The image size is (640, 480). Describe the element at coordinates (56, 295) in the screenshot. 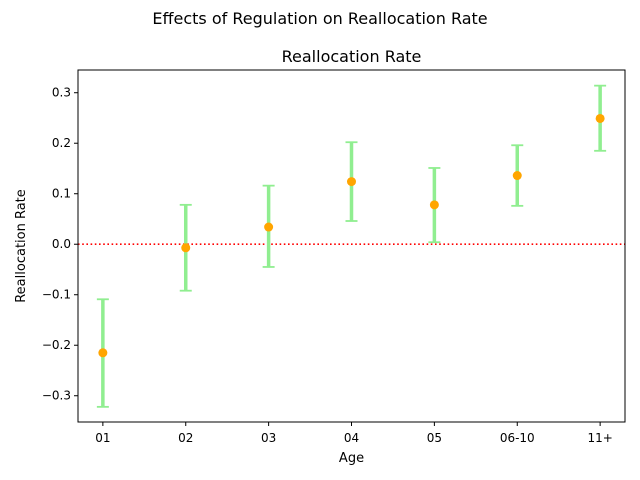

I see `y-tick-label: −0.1` at that location.